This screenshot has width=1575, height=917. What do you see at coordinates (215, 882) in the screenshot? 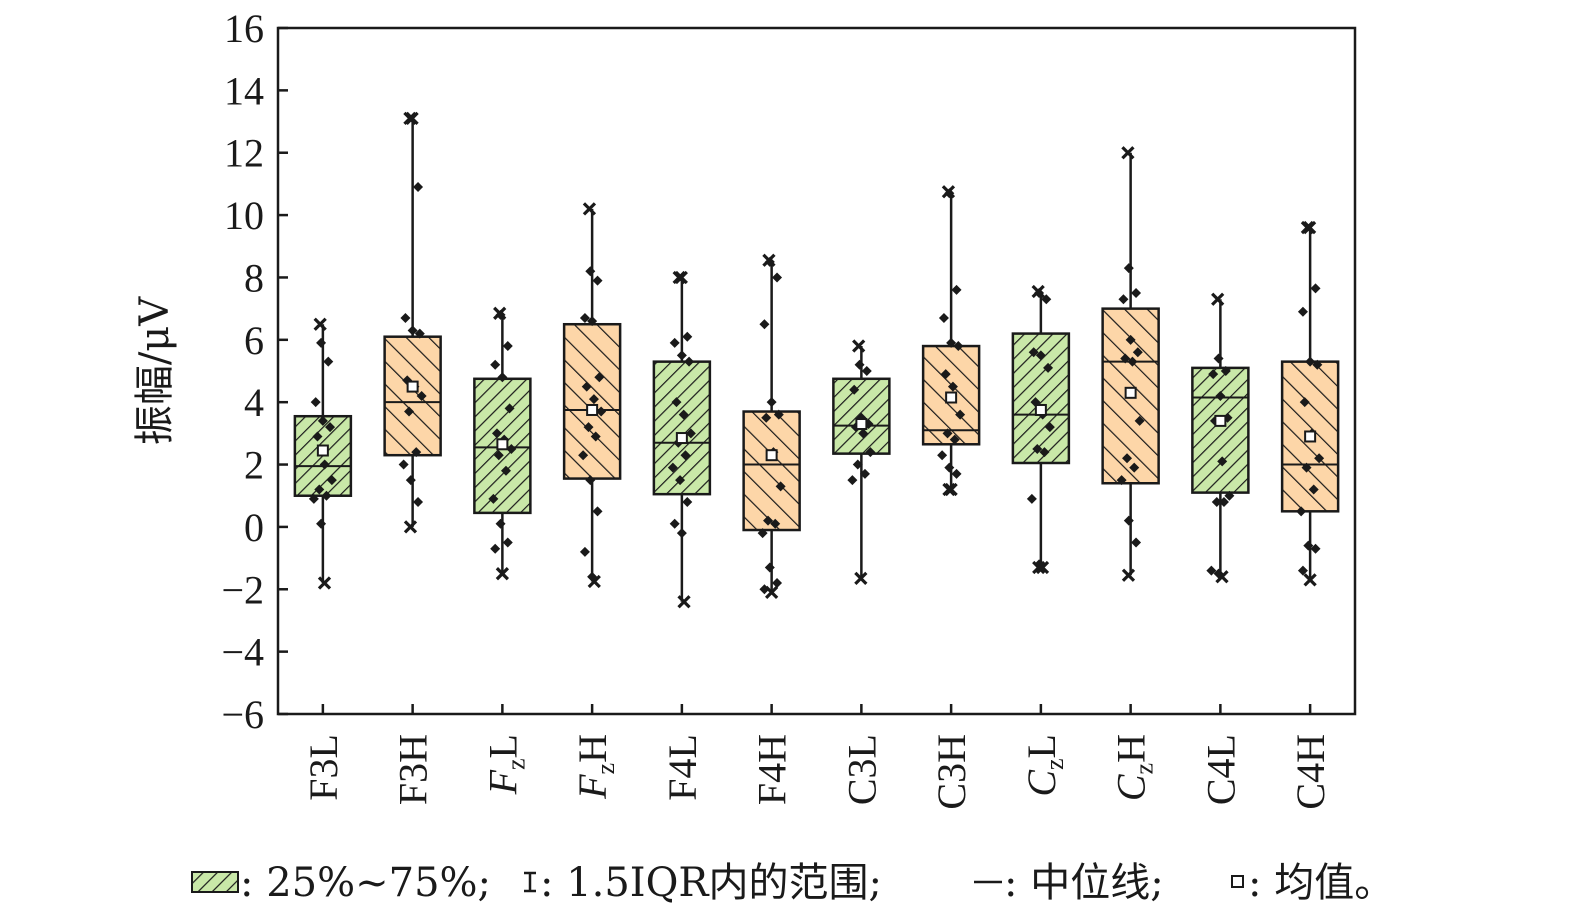
I see `legend-box-swatch` at bounding box center [215, 882].